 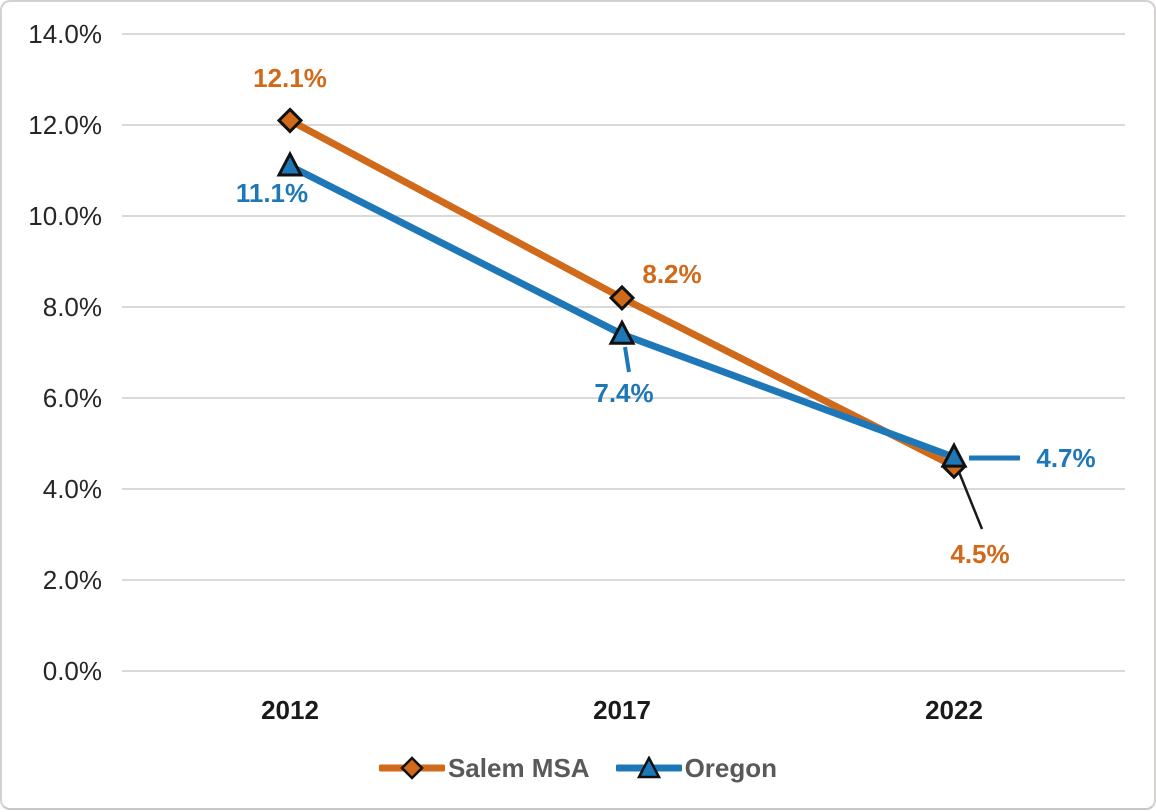 I want to click on y-axis-tick-label: 14.0%, so click(x=65, y=34).